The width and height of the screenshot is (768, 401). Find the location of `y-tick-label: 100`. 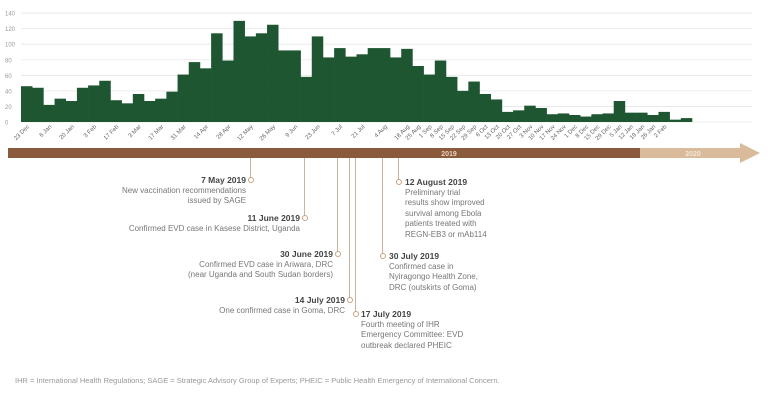

y-tick-label: 100 is located at coordinates (10, 46).